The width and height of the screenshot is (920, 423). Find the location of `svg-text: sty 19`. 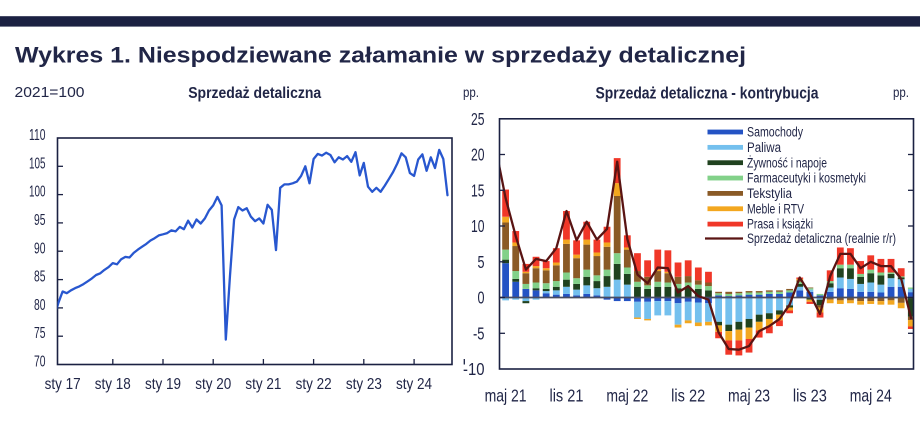

svg-text: sty 19 is located at coordinates (163, 384).